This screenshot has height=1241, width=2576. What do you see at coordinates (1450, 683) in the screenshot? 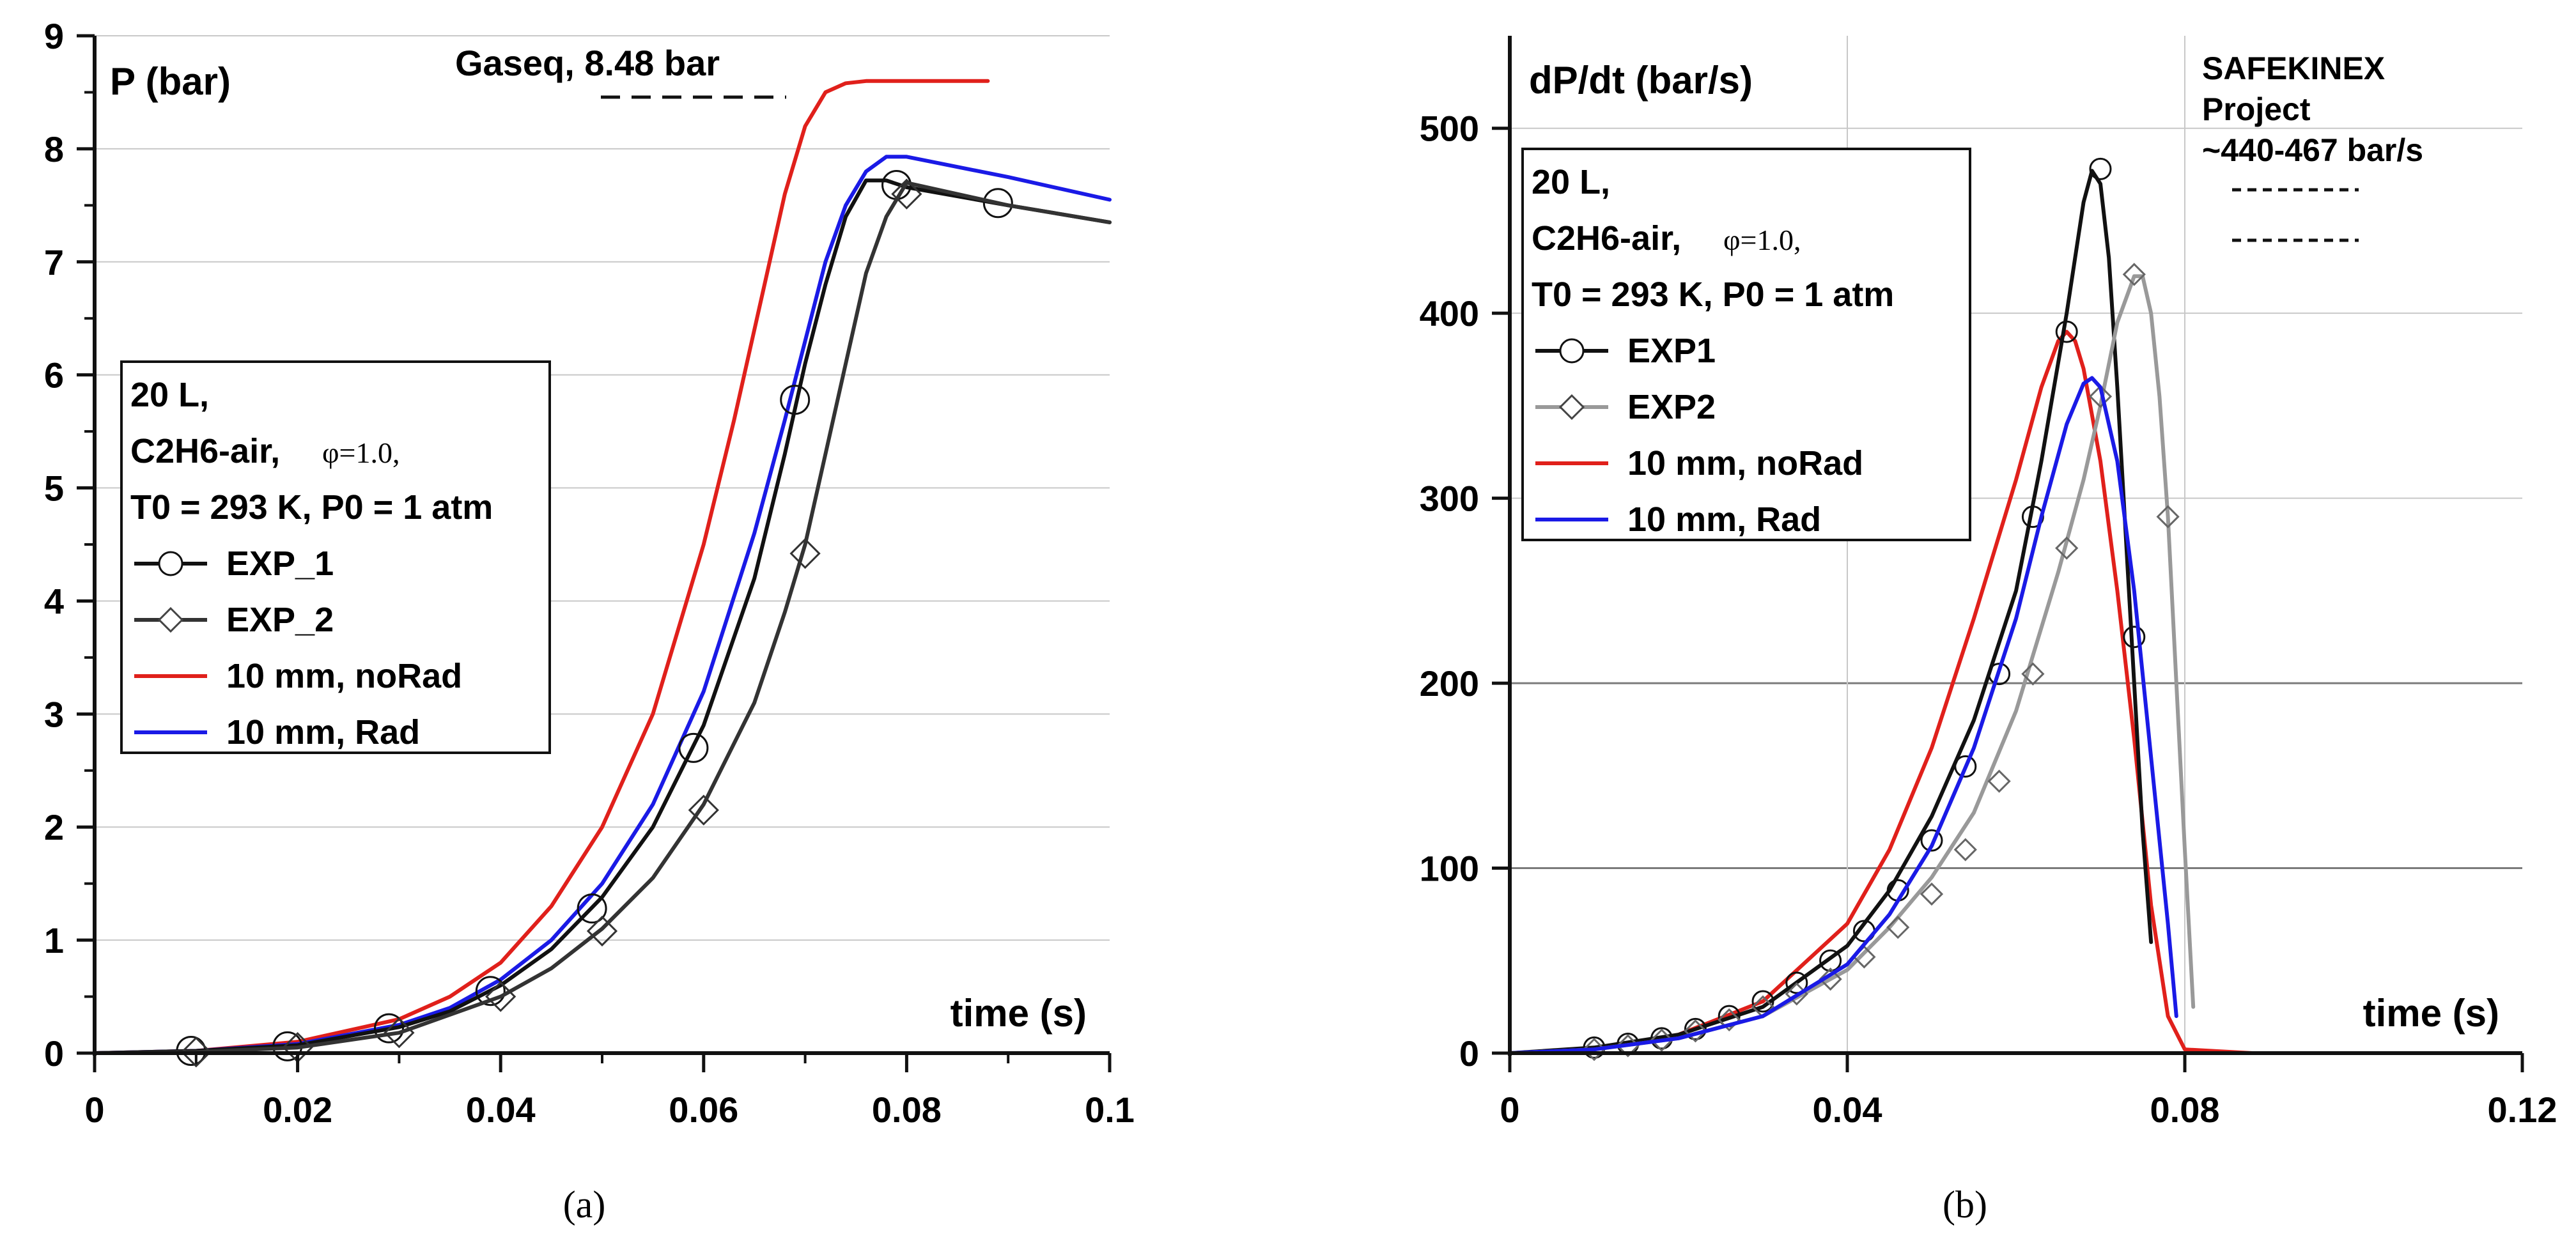
I see `y-tick-label: 200` at bounding box center [1450, 683].